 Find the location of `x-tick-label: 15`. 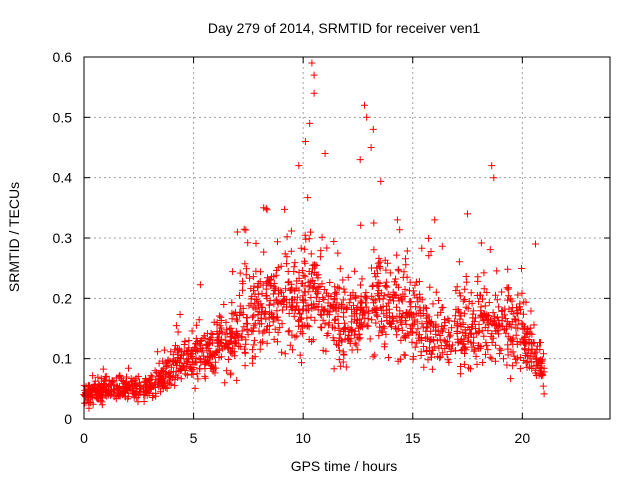

x-tick-label: 15 is located at coordinates (413, 438).